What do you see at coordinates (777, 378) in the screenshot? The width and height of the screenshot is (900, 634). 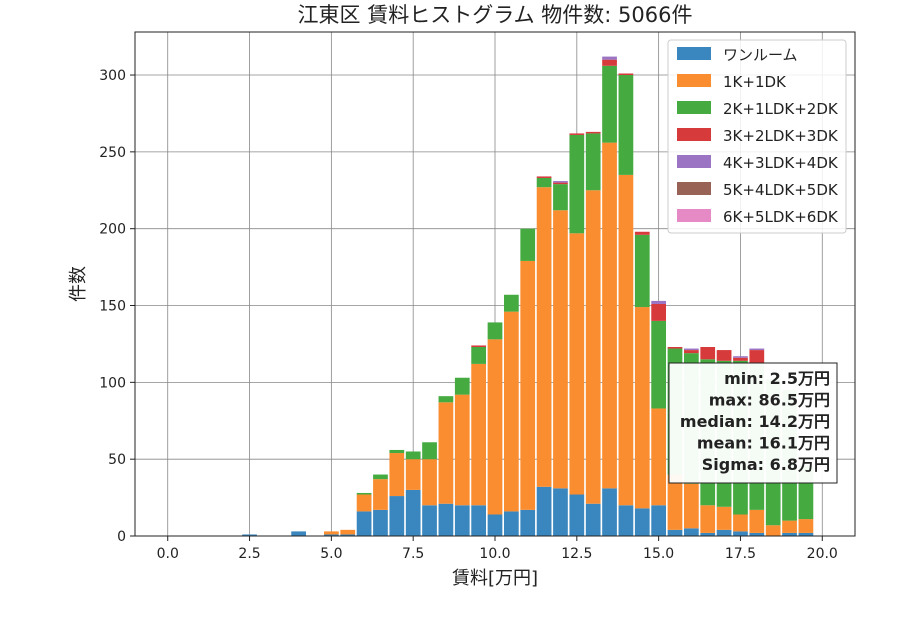 I see `stats-line: min: 2.5万円` at bounding box center [777, 378].